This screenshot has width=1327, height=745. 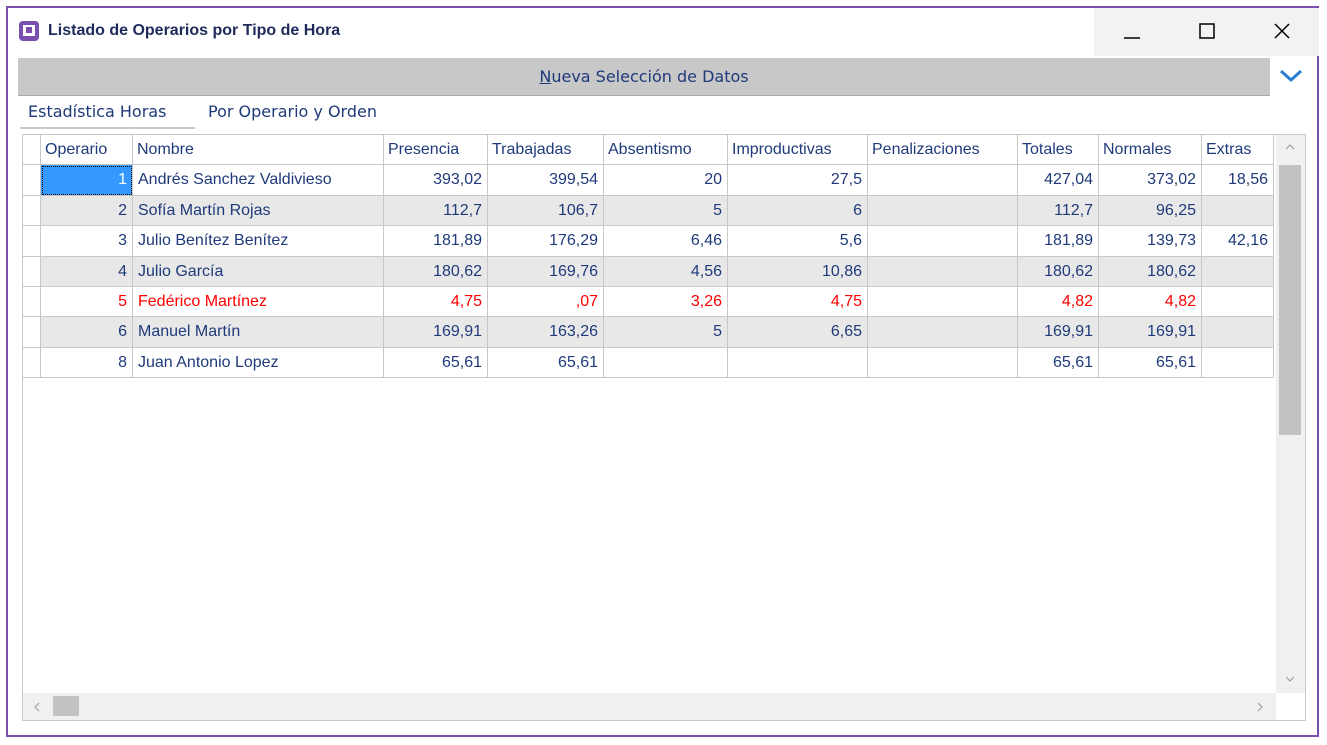 What do you see at coordinates (258, 363) in the screenshot?
I see `cell: Juan Antonio Lopez` at bounding box center [258, 363].